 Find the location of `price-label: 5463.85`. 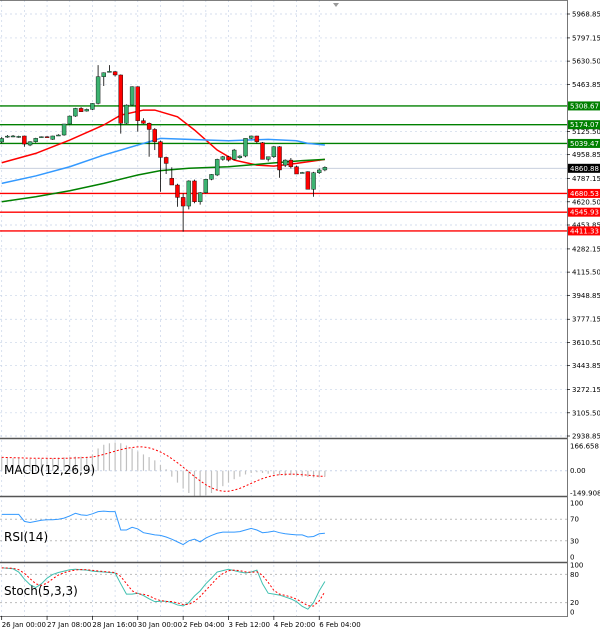

price-label: 5463.85 is located at coordinates (586, 85).